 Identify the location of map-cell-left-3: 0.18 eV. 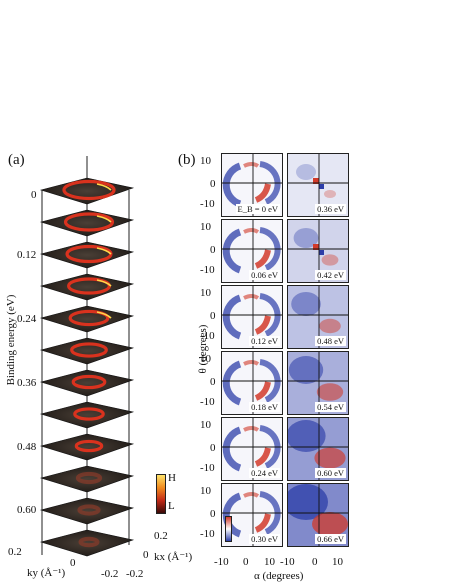
(252, 383).